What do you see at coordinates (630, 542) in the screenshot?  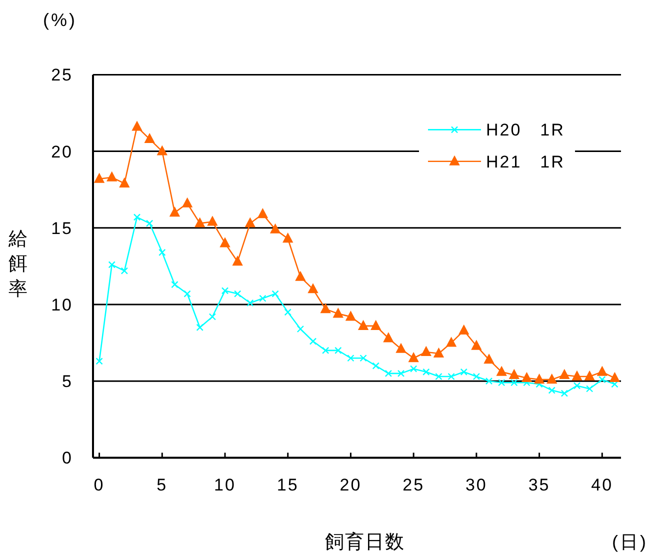 I see `text: (日)` at bounding box center [630, 542].